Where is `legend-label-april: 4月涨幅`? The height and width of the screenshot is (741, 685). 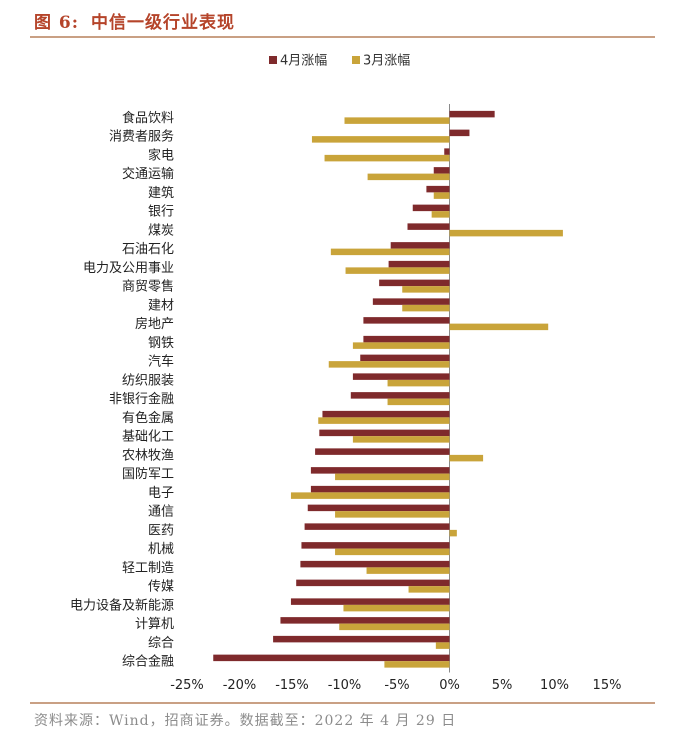 legend-label-april: 4月涨幅 is located at coordinates (303, 61).